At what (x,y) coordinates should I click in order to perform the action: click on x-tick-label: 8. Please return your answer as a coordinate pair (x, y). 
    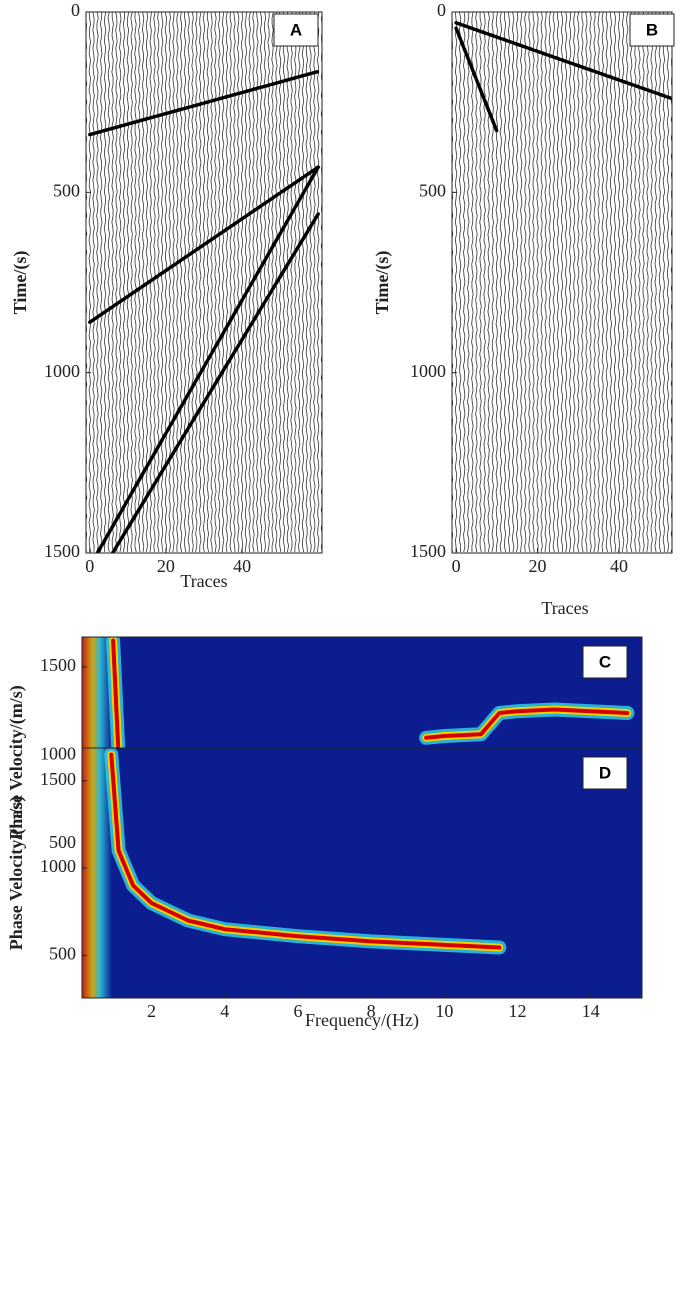
    Looking at the image, I should click on (371, 1011).